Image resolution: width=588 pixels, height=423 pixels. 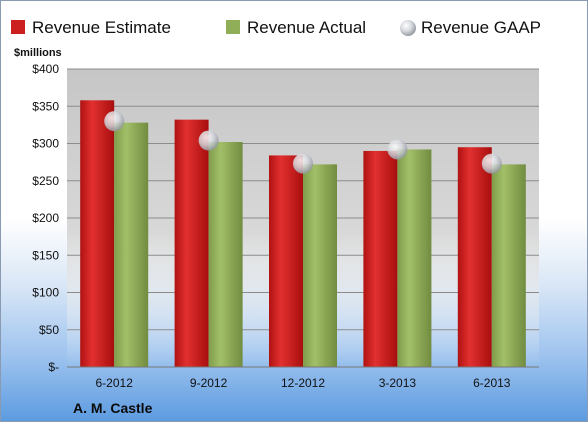 What do you see at coordinates (306, 27) in the screenshot?
I see `legend-label-actual: Revenue Actual` at bounding box center [306, 27].